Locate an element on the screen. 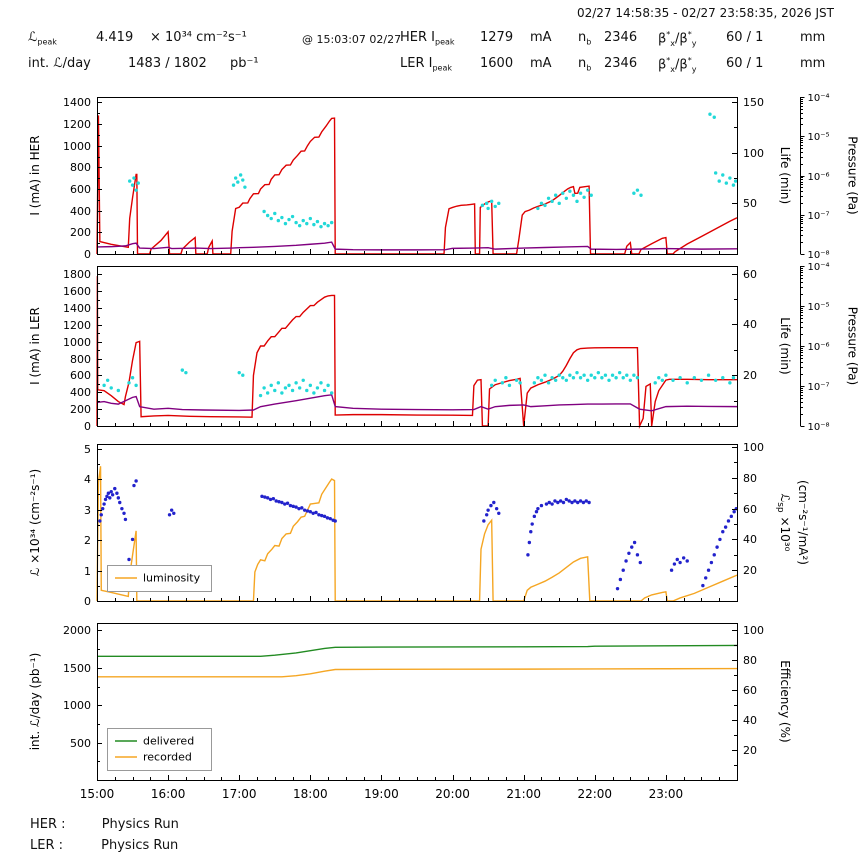 The image size is (864, 864). her-beta-label: β*x/β*y is located at coordinates (677, 39).